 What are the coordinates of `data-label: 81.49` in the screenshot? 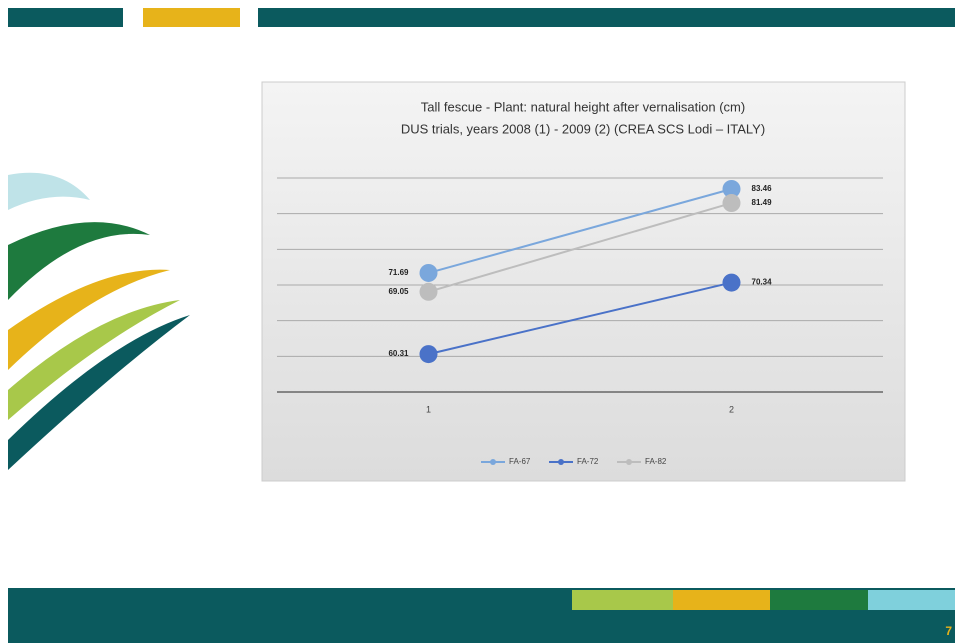 It's located at (762, 202).